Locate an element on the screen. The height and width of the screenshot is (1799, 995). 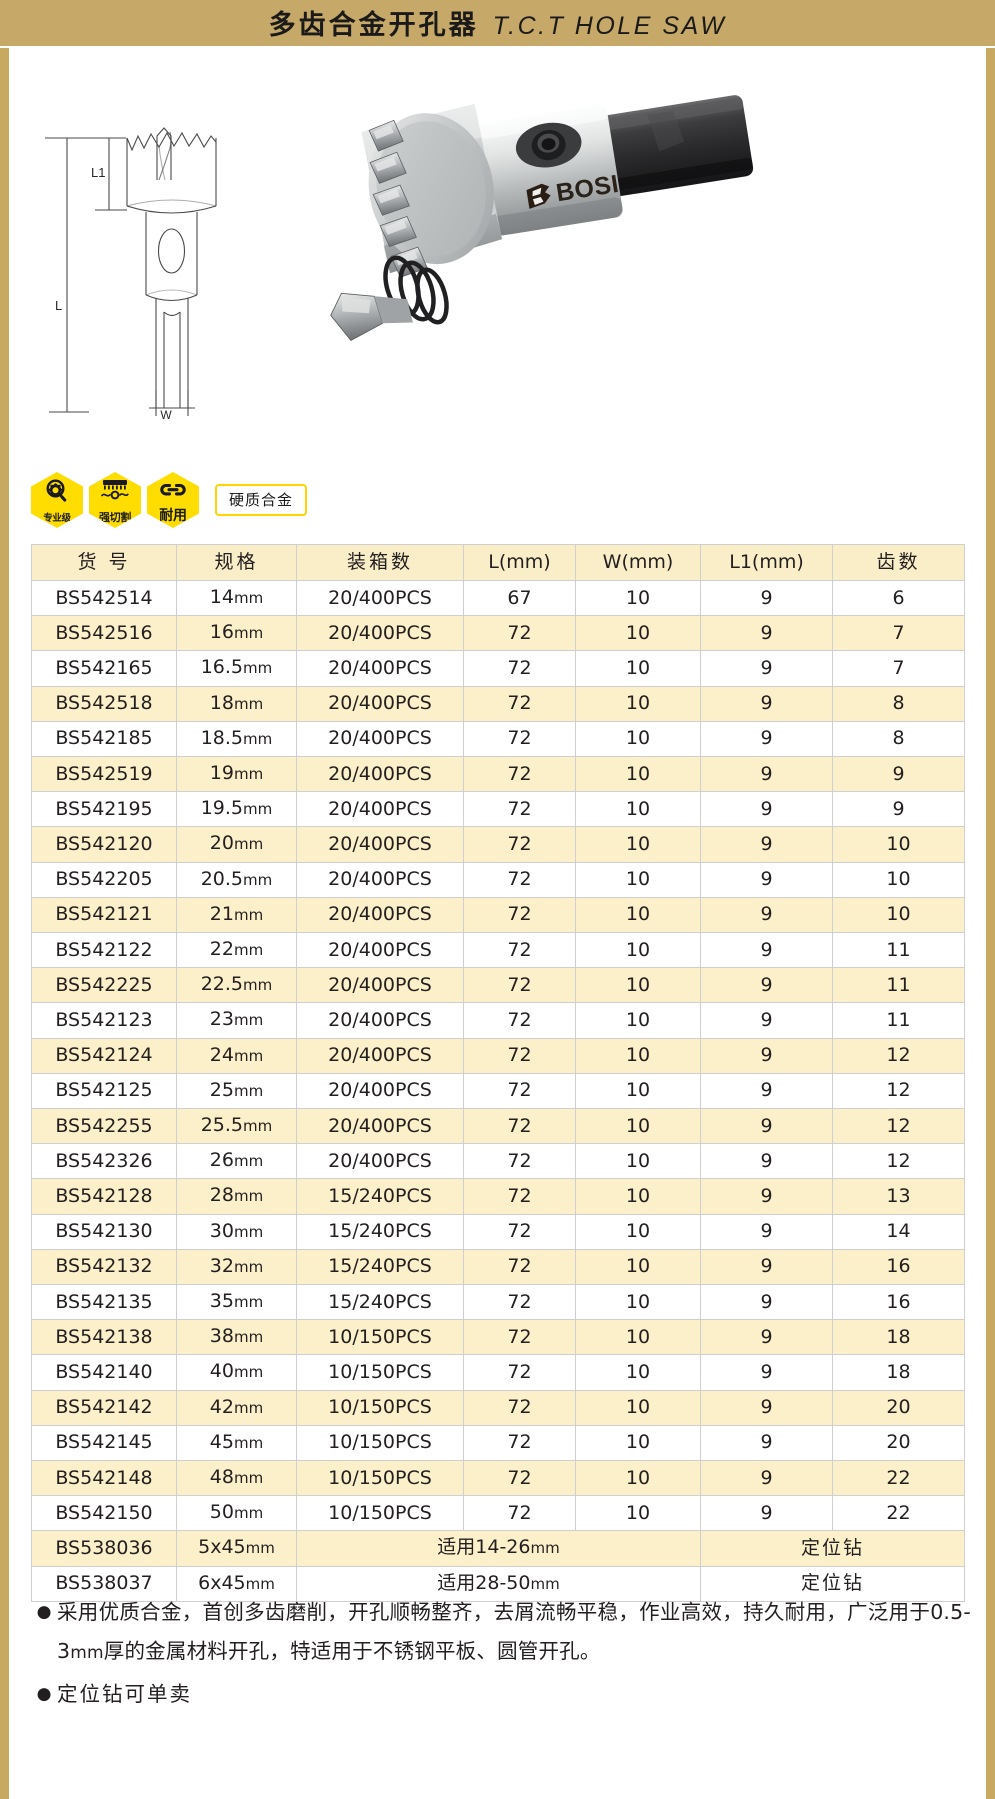
table-row: BS542122 22mm 20/400PCS 72 10 9 11 is located at coordinates (498, 950).